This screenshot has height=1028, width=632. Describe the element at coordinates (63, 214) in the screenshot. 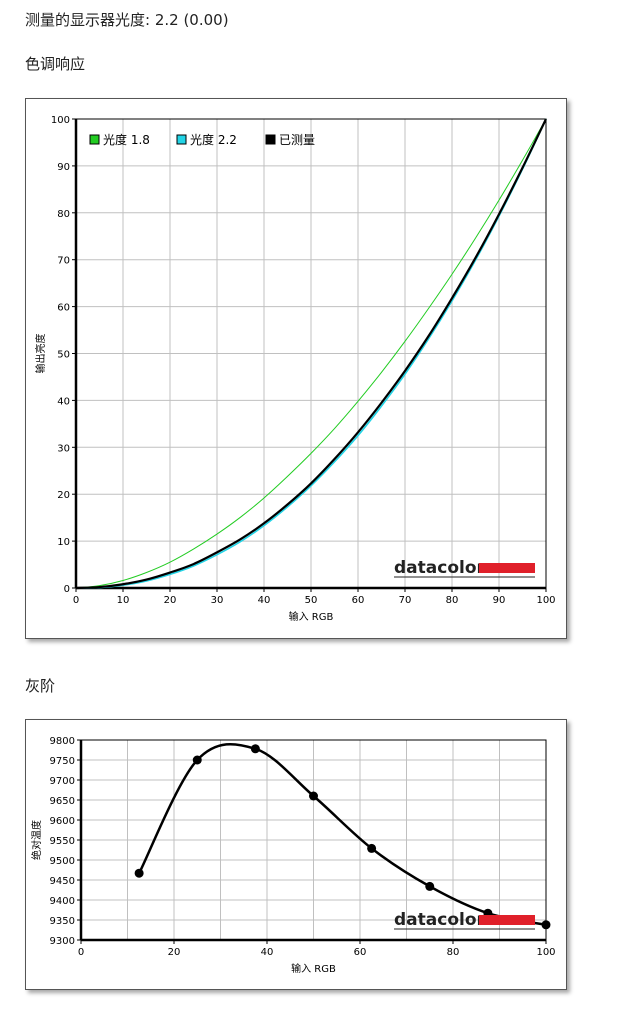

I see `y-tick-label: 80` at that location.